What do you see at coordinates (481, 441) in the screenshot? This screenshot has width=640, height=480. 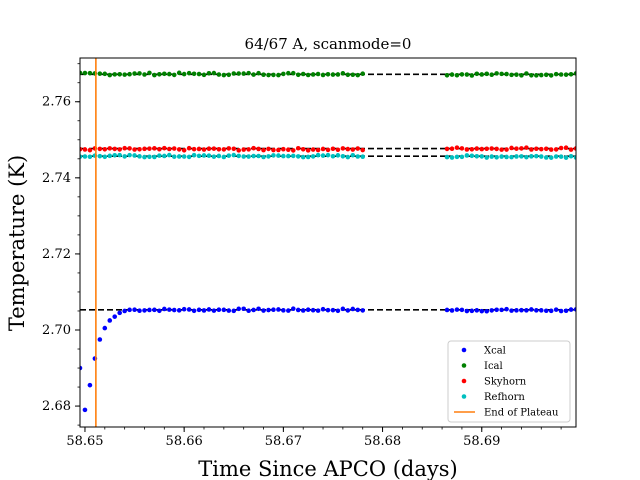 I see `x-tick-label: 58.69` at bounding box center [481, 441].